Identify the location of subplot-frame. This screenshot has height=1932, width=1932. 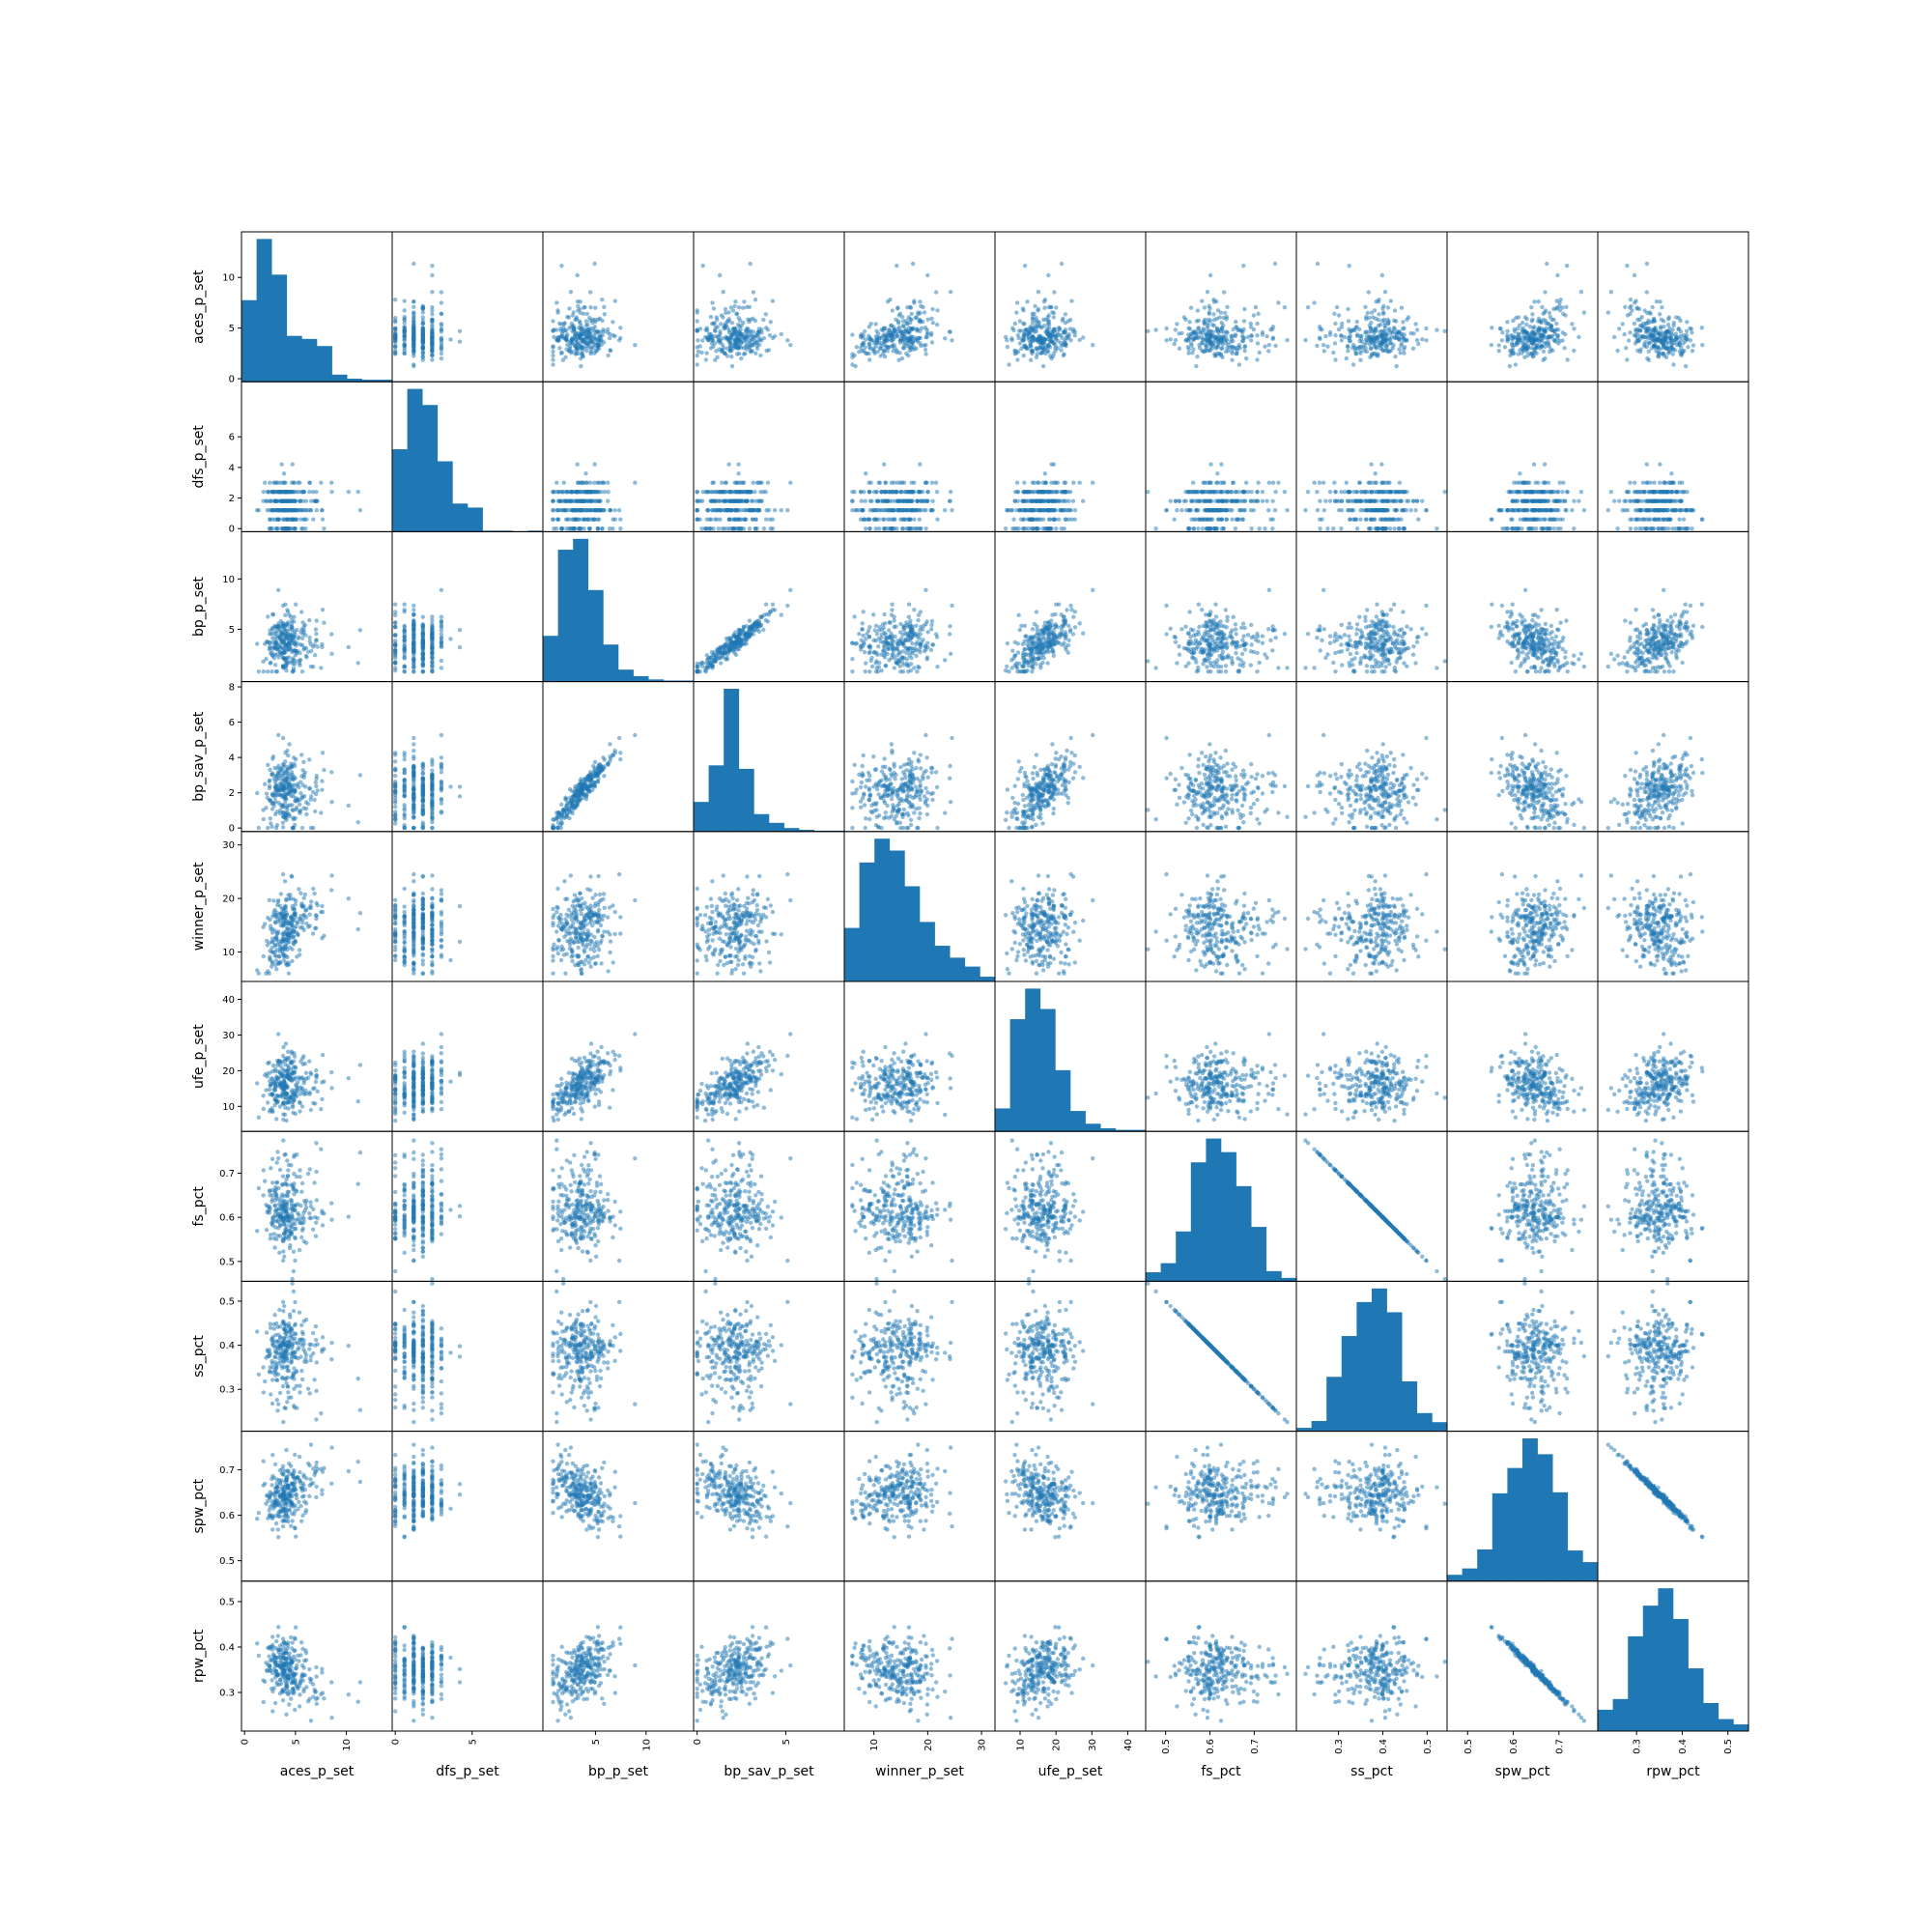
(1673, 307).